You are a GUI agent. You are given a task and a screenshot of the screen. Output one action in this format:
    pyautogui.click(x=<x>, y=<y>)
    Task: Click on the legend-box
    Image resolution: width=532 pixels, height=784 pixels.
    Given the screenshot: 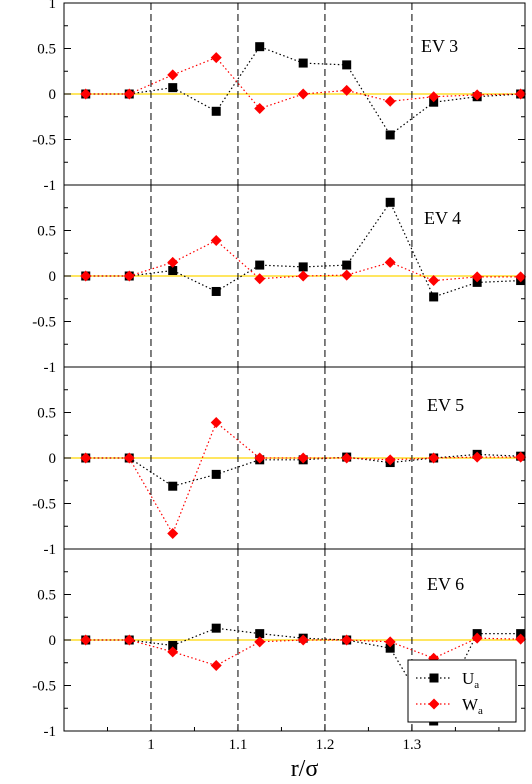 What is the action you would take?
    pyautogui.click(x=462, y=691)
    